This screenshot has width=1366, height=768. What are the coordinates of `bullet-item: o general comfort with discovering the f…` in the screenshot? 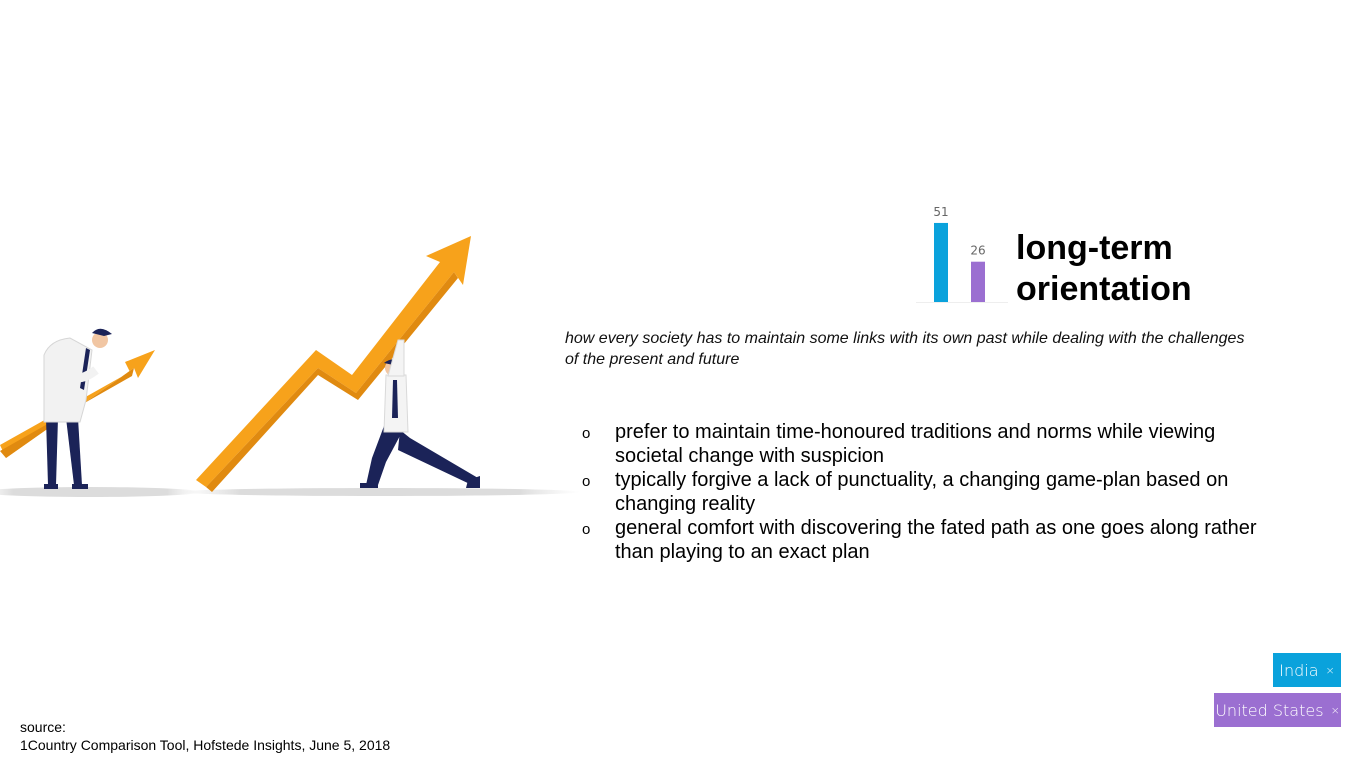 It's located at (932, 540).